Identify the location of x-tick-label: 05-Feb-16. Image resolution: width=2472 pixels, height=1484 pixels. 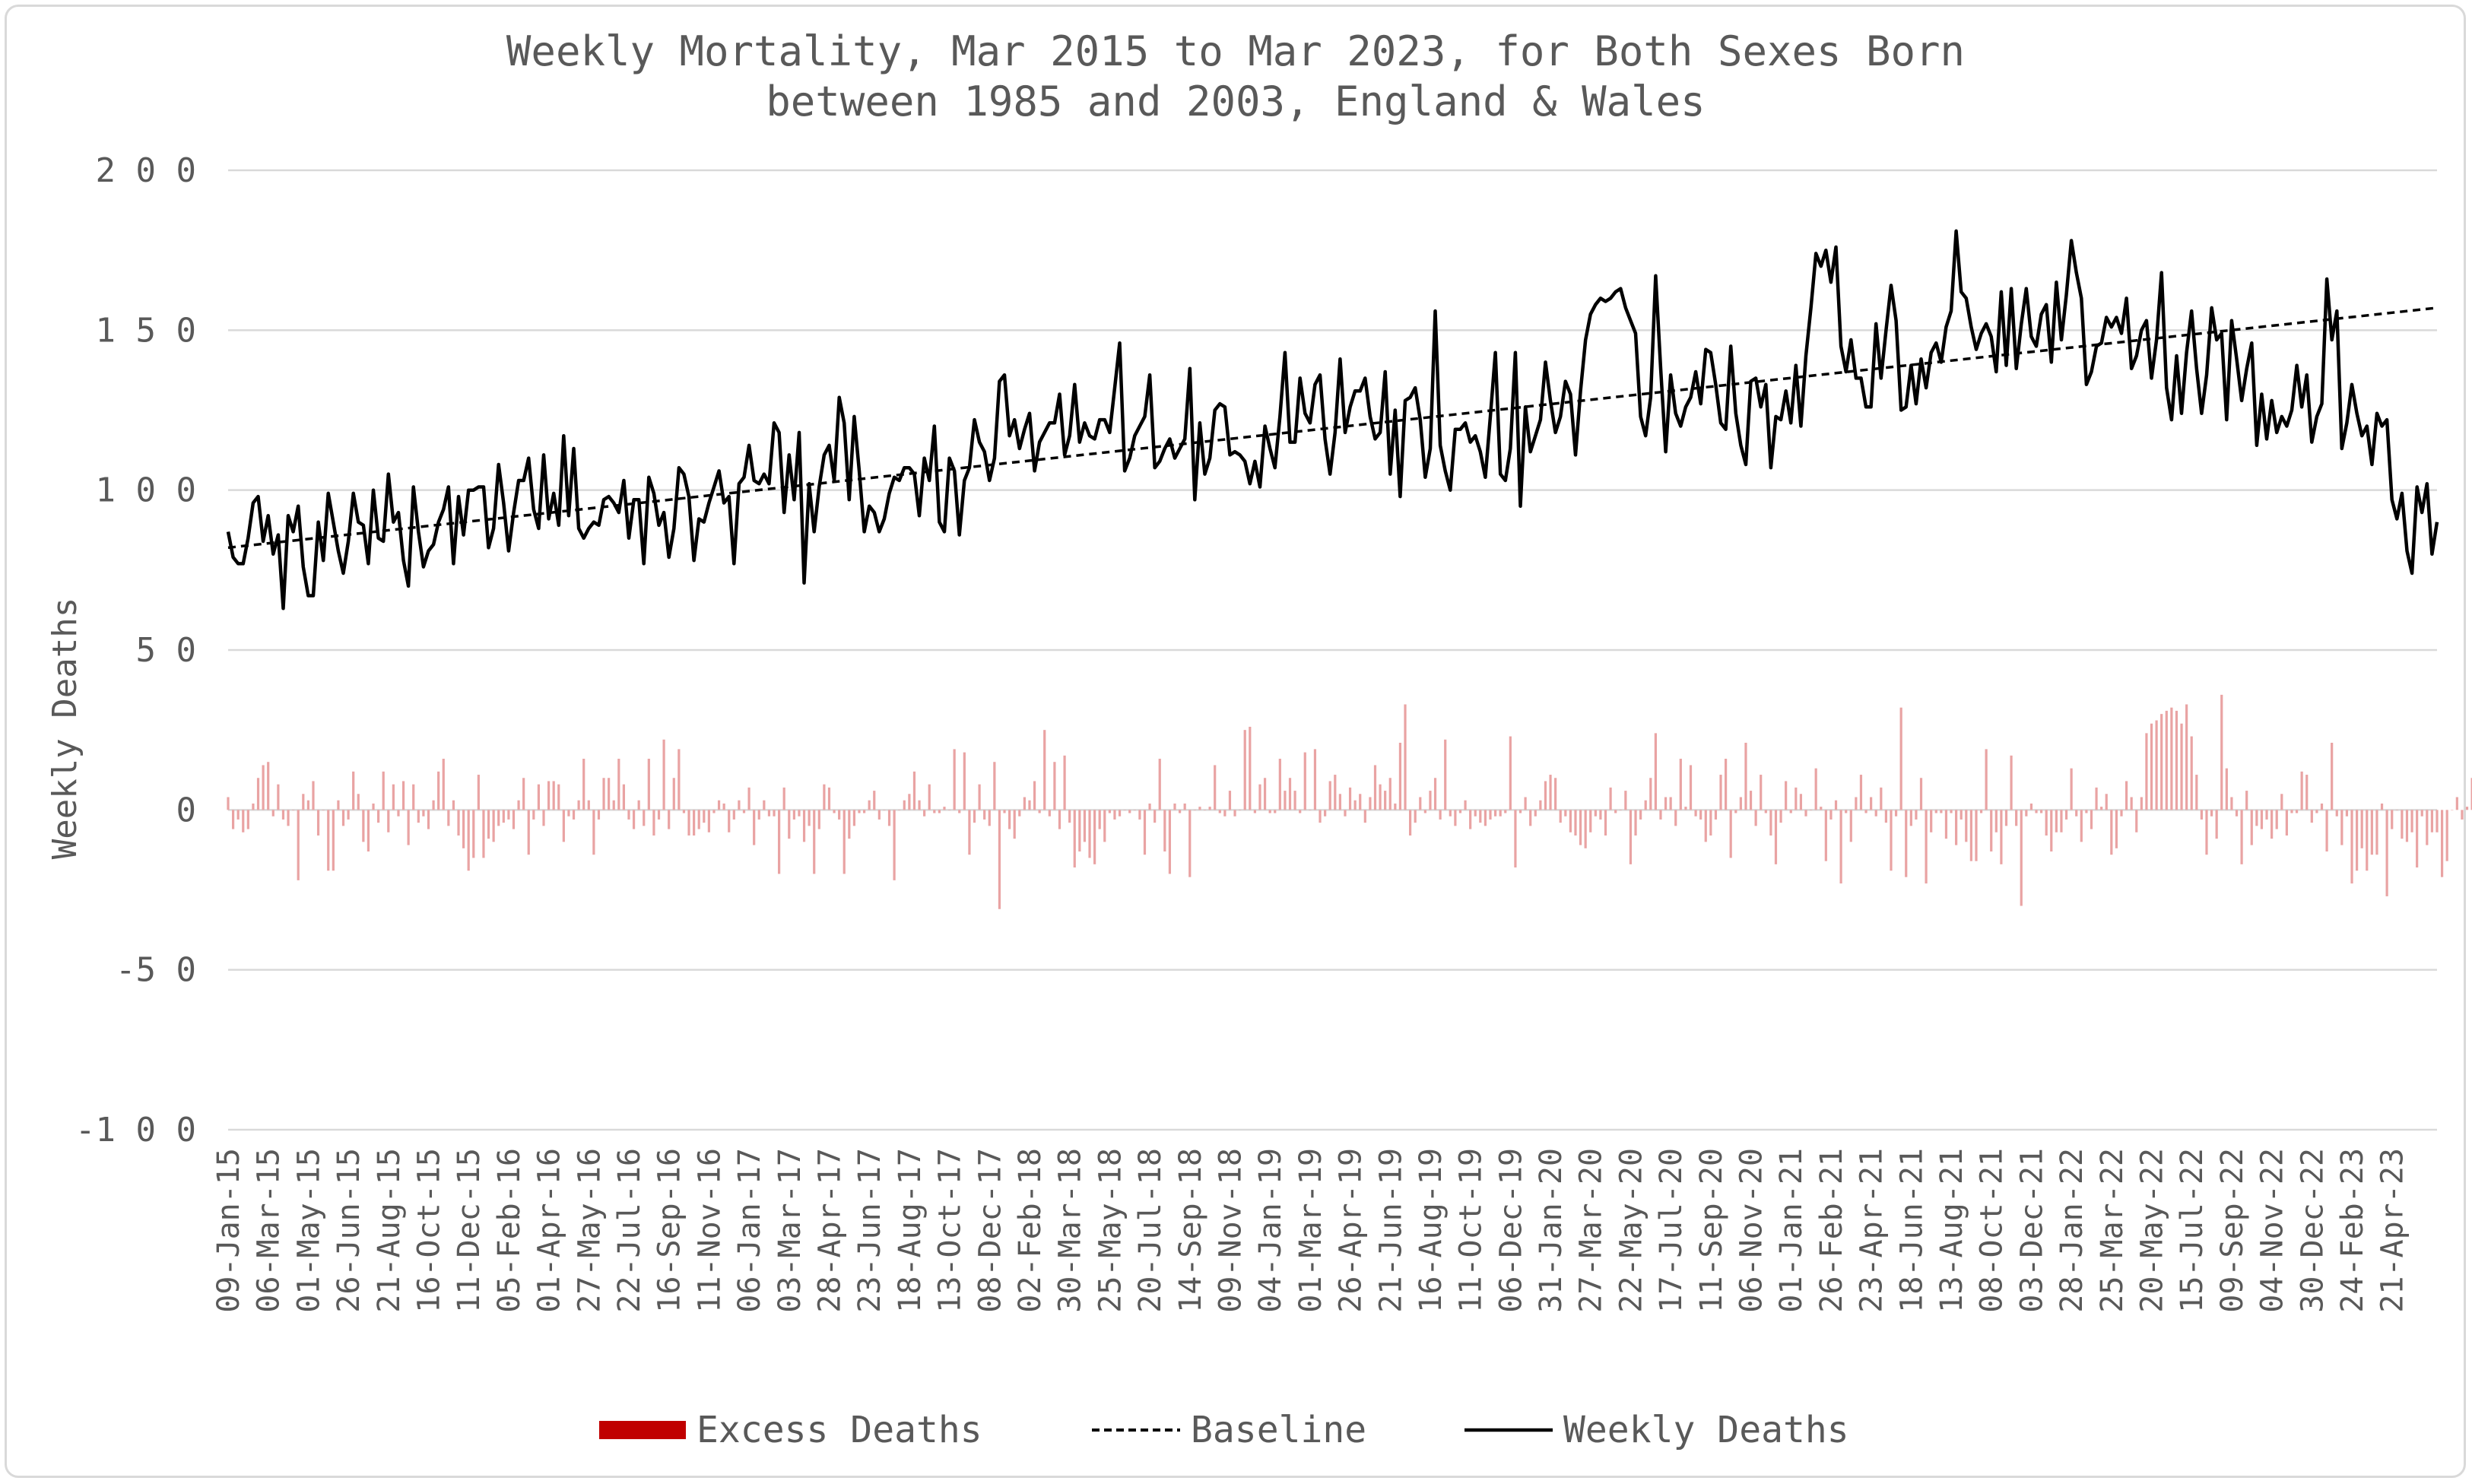
(510, 1230).